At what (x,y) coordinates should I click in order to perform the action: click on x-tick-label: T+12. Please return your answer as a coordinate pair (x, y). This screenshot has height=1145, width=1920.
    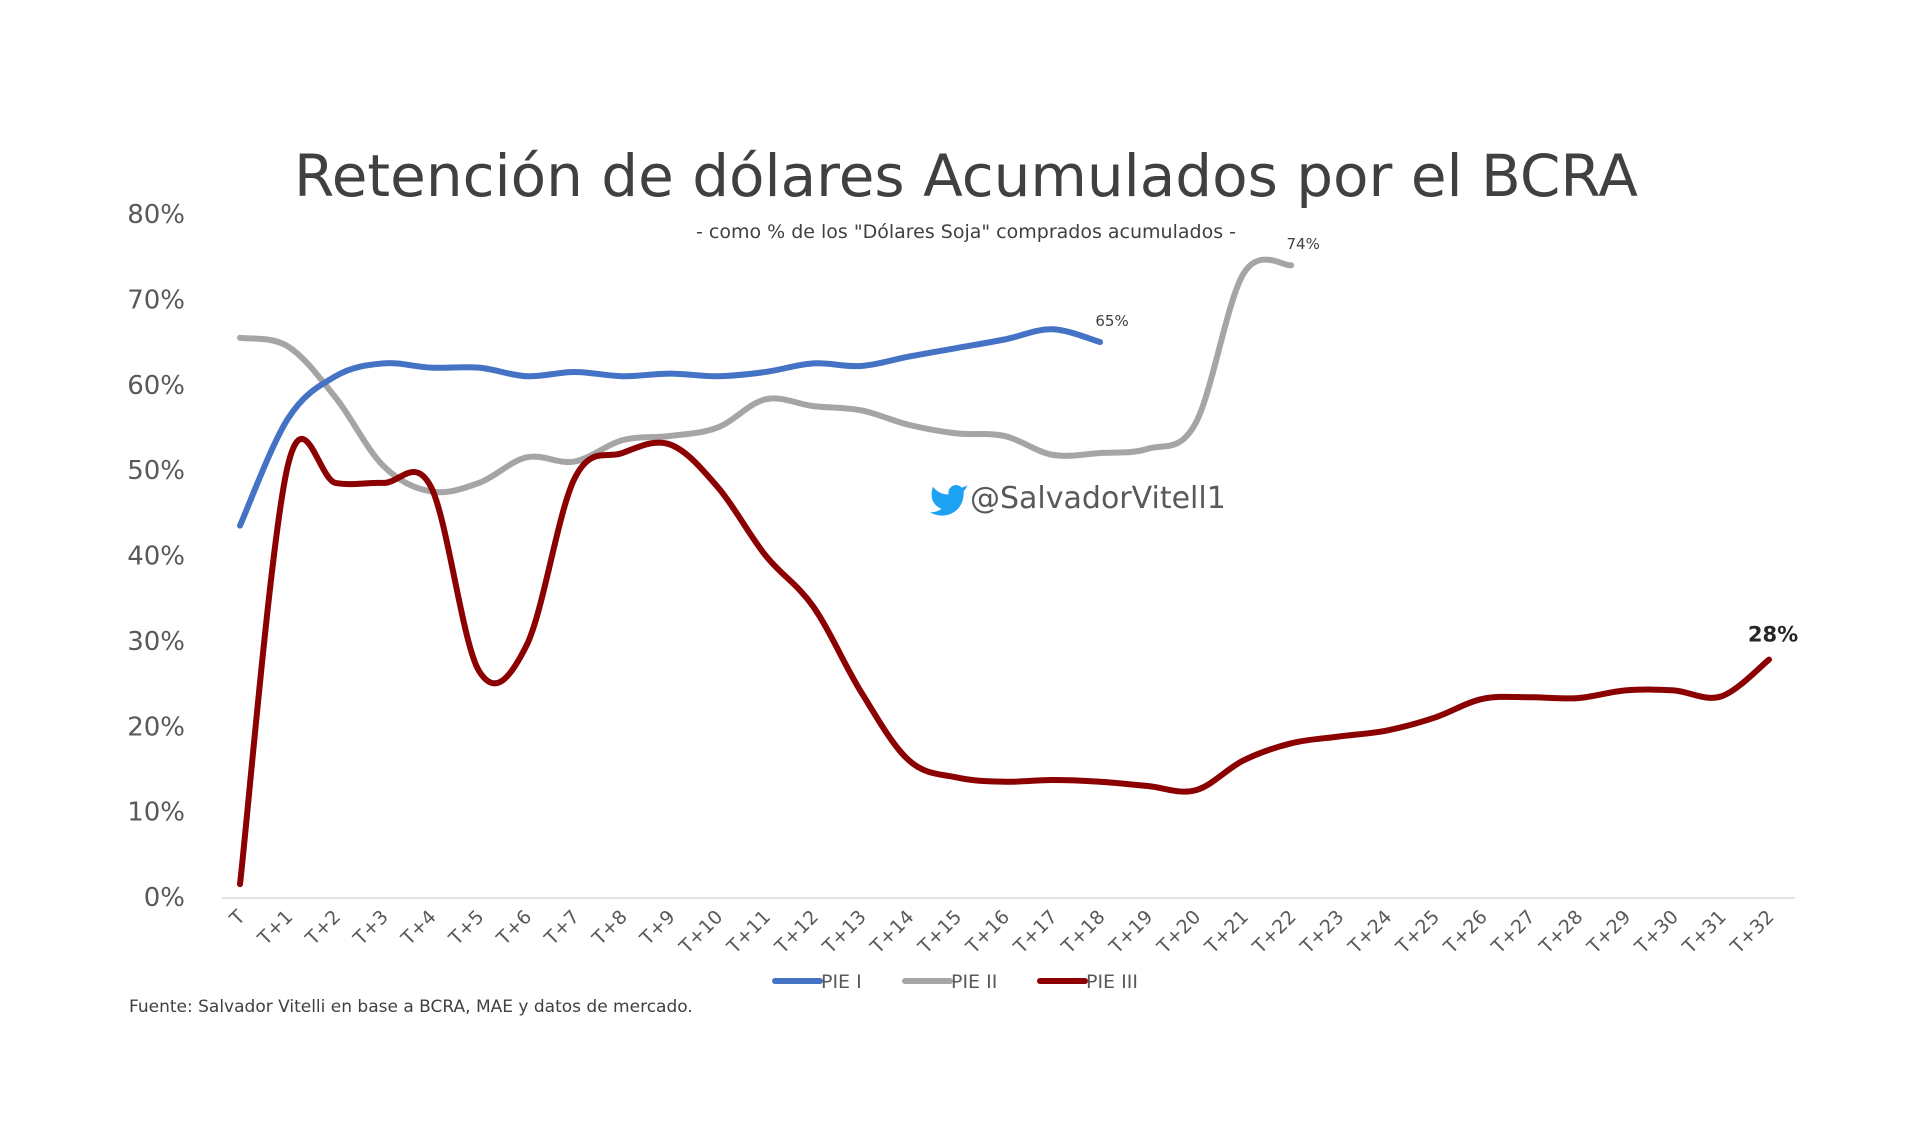
    Looking at the image, I should click on (796, 932).